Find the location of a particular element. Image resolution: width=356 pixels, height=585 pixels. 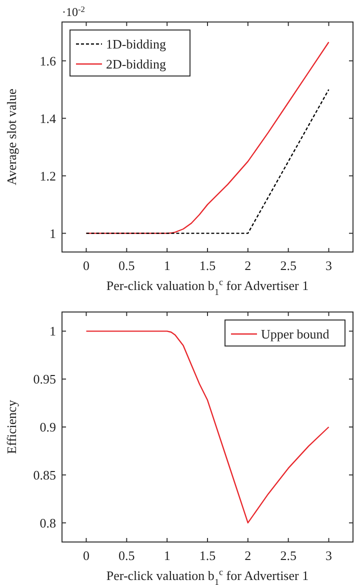

y-tick-label: 0.85 is located at coordinates (44, 474).